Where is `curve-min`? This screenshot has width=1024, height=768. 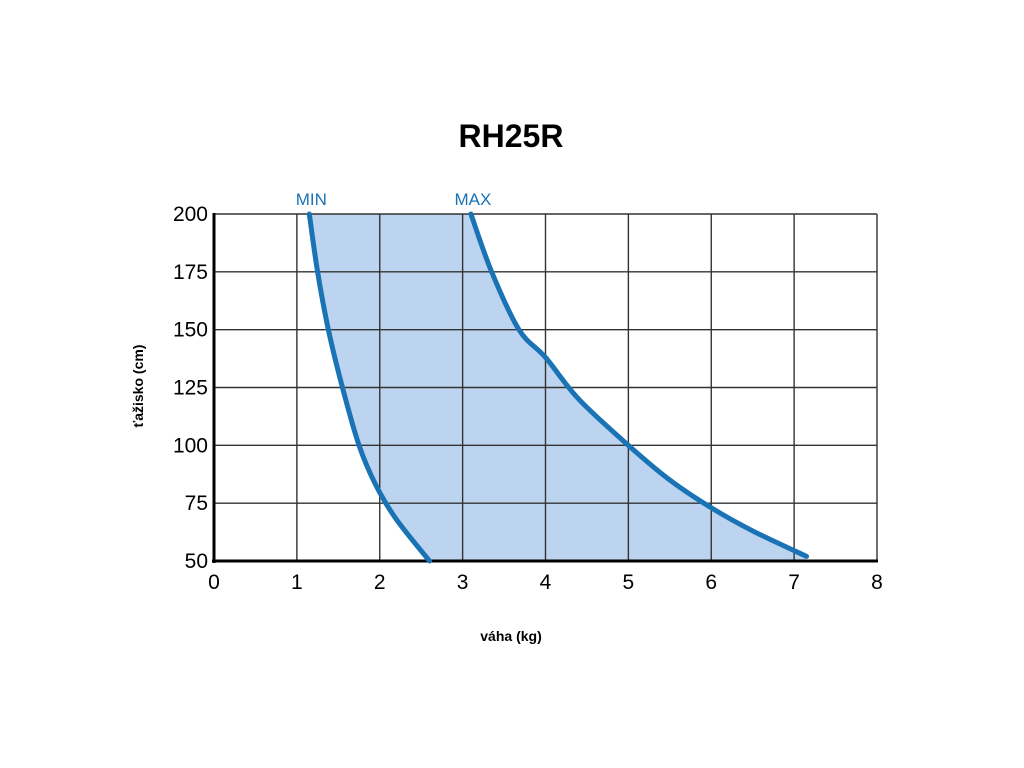 curve-min is located at coordinates (369, 387).